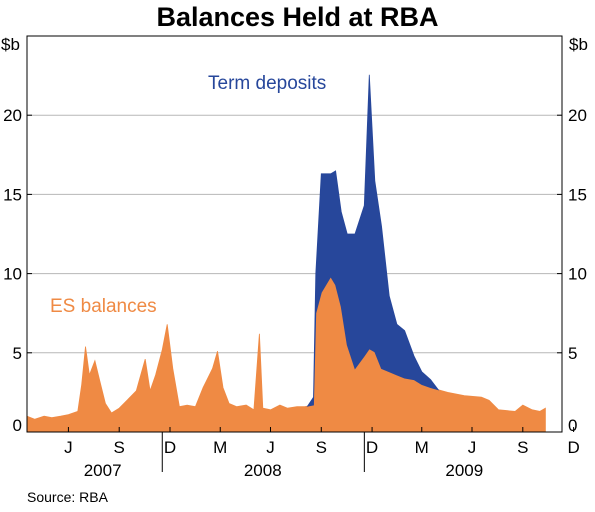 The width and height of the screenshot is (595, 512). What do you see at coordinates (572, 353) in the screenshot?
I see `y-tick-label-right: 5` at bounding box center [572, 353].